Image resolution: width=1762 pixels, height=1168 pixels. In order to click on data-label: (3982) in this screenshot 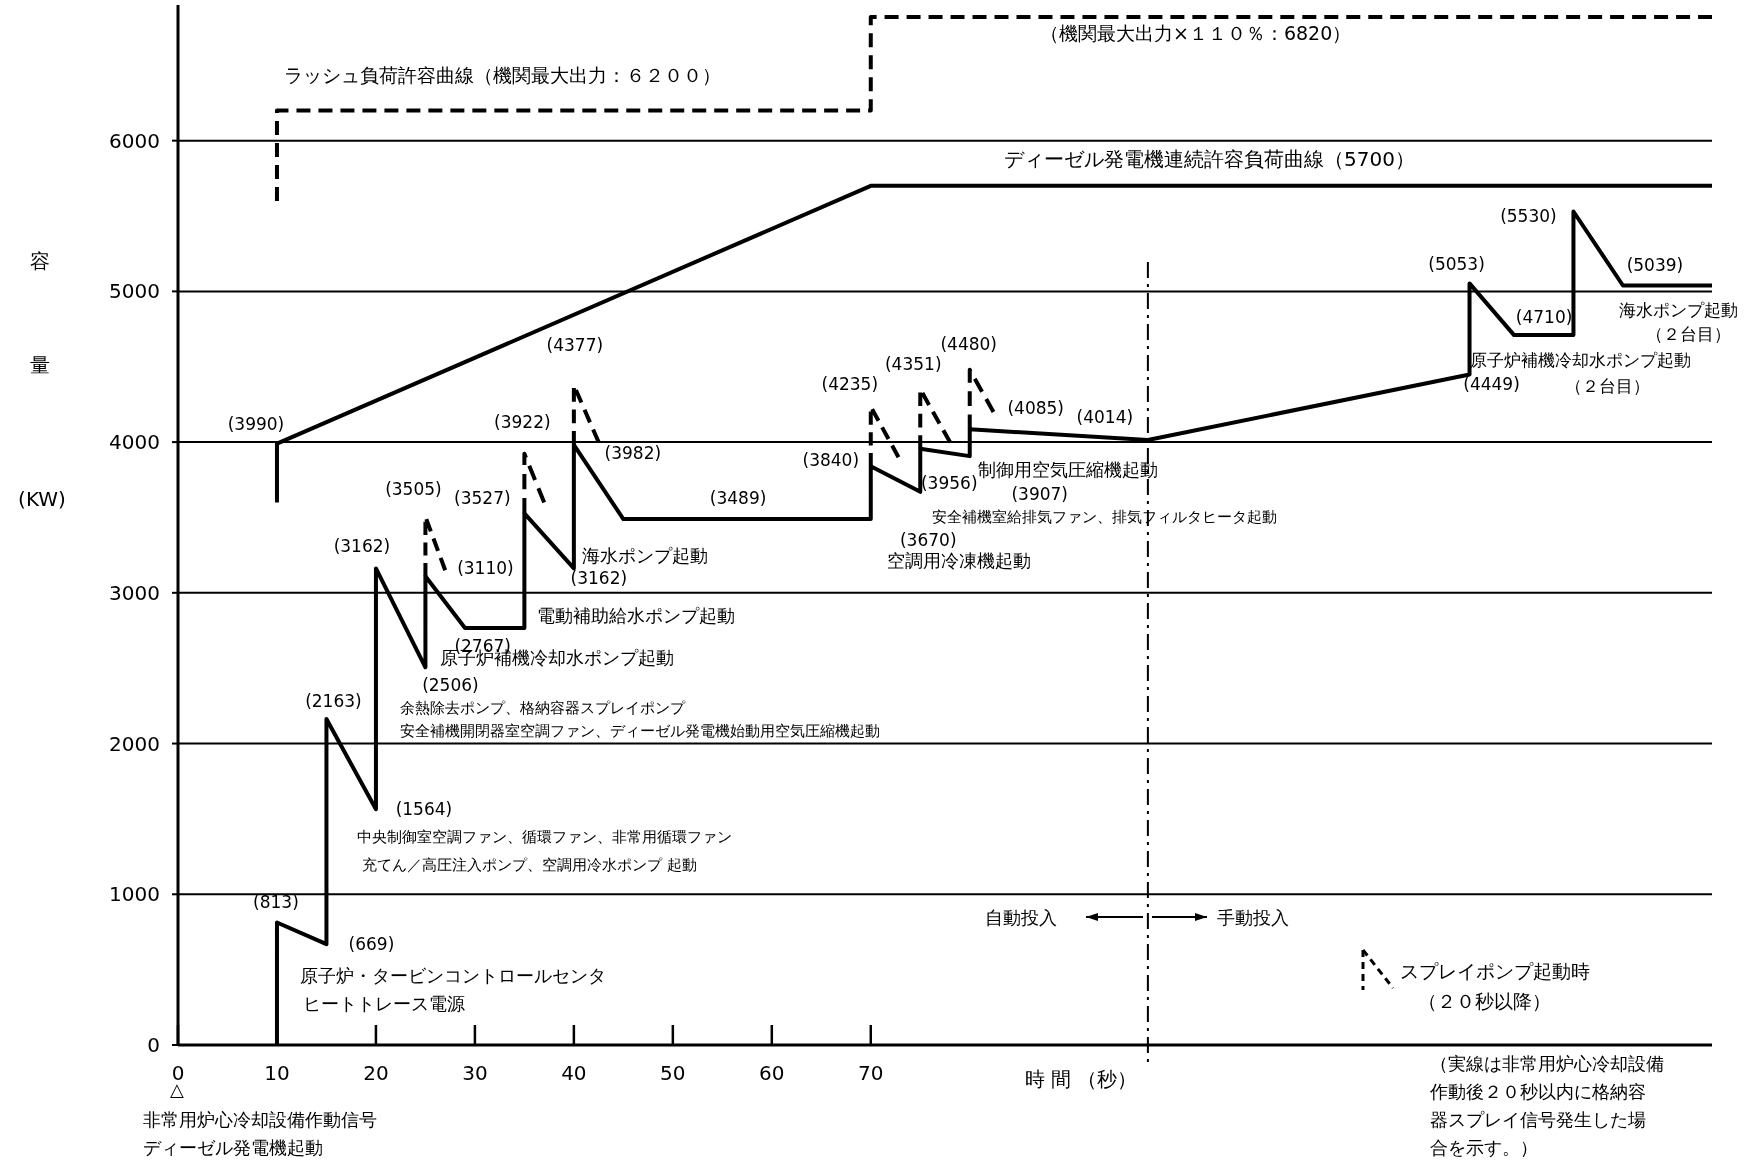, I will do `click(633, 452)`.